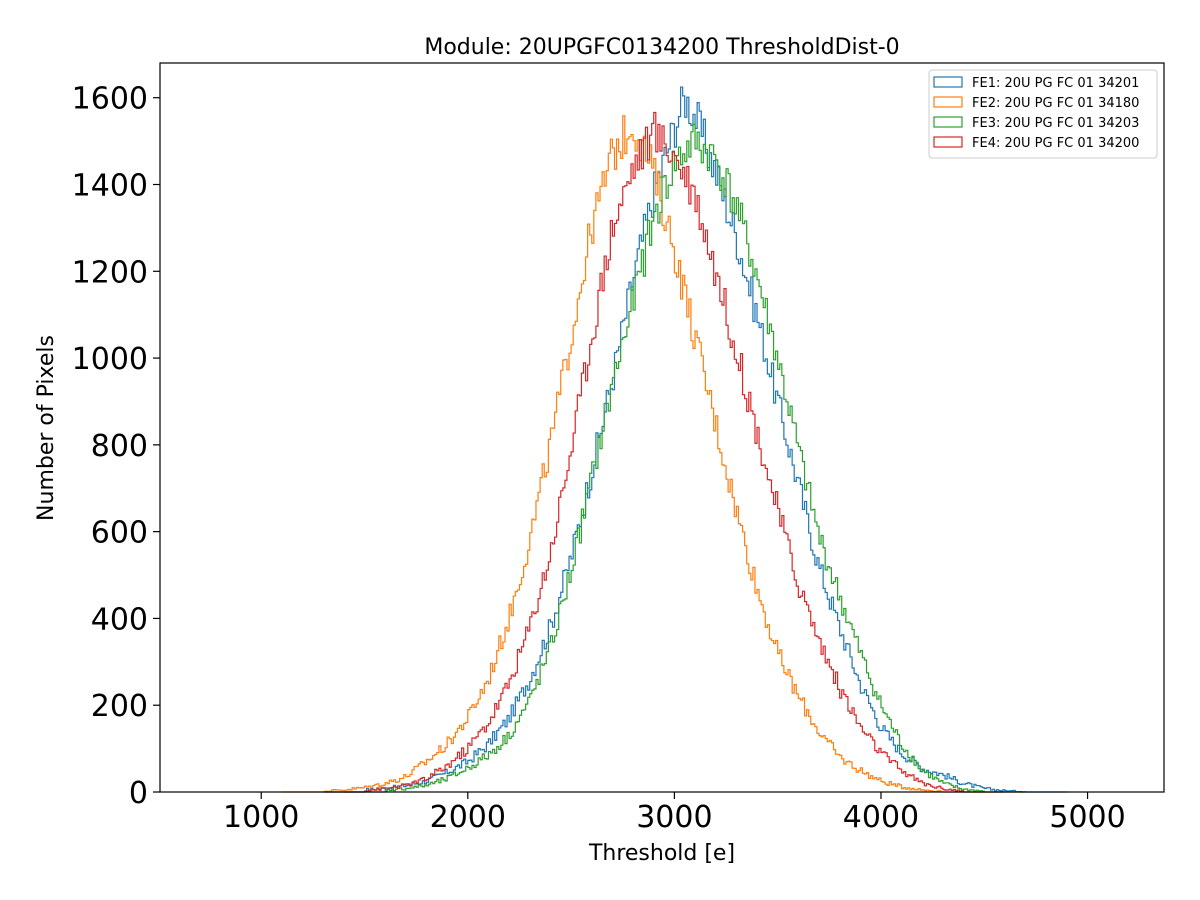 The width and height of the screenshot is (1200, 900). Describe the element at coordinates (1055, 123) in the screenshot. I see `legend-entry-label: FE3: 20U PG FC 01 34203` at that location.